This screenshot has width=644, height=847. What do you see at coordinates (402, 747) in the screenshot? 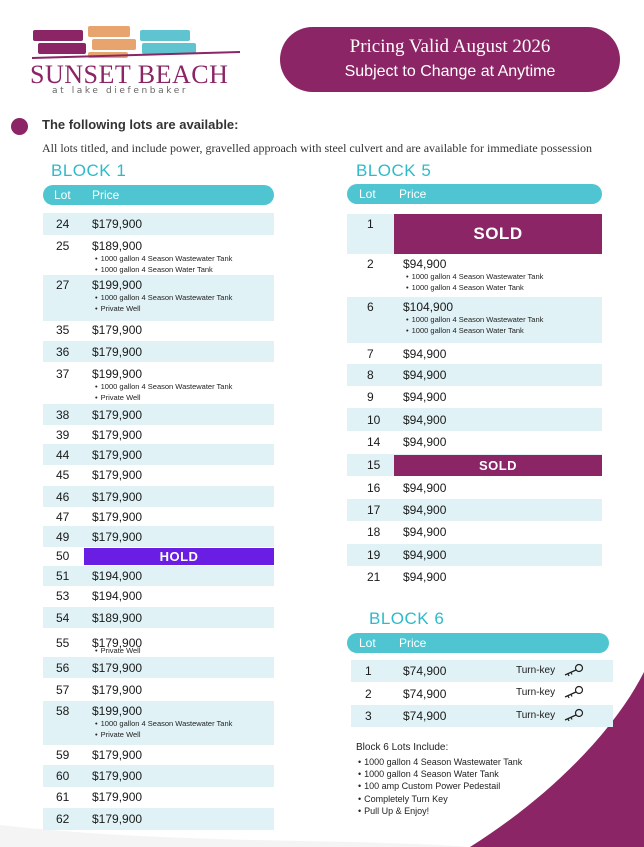
I see `block6-includes-title: Block 6 Lots Include:` at bounding box center [402, 747].